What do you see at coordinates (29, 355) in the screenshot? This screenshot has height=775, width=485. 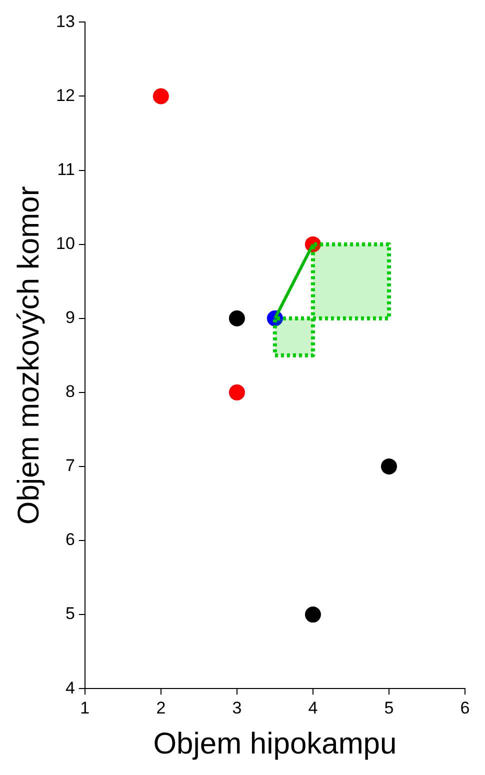 I see `y-axis-title: Objem mozkových komor` at bounding box center [29, 355].